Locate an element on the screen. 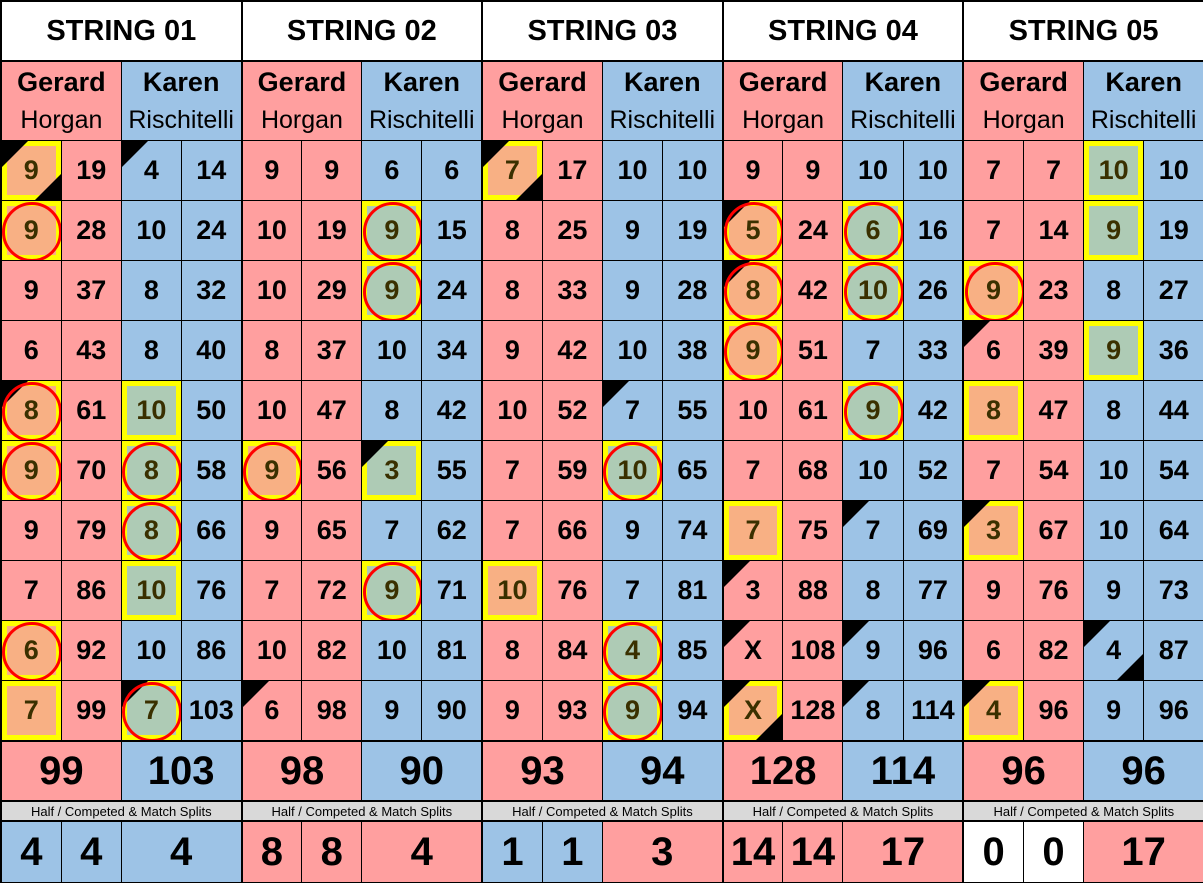  player1-running-total: 96 is located at coordinates (1053, 711).